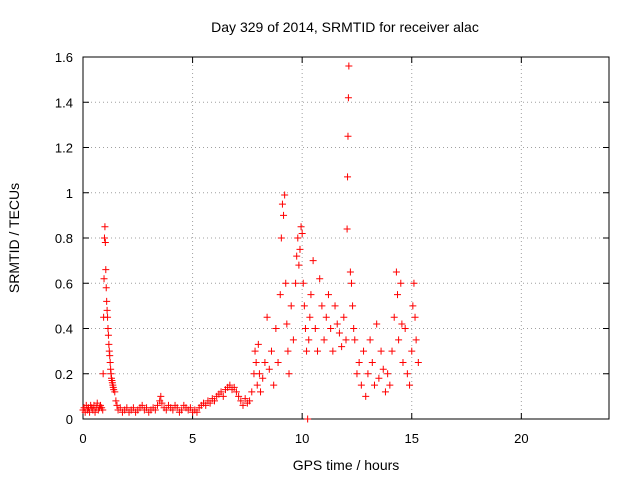 This screenshot has height=480, width=640. Describe the element at coordinates (64, 57) in the screenshot. I see `y-tick-label: 1.6` at that location.